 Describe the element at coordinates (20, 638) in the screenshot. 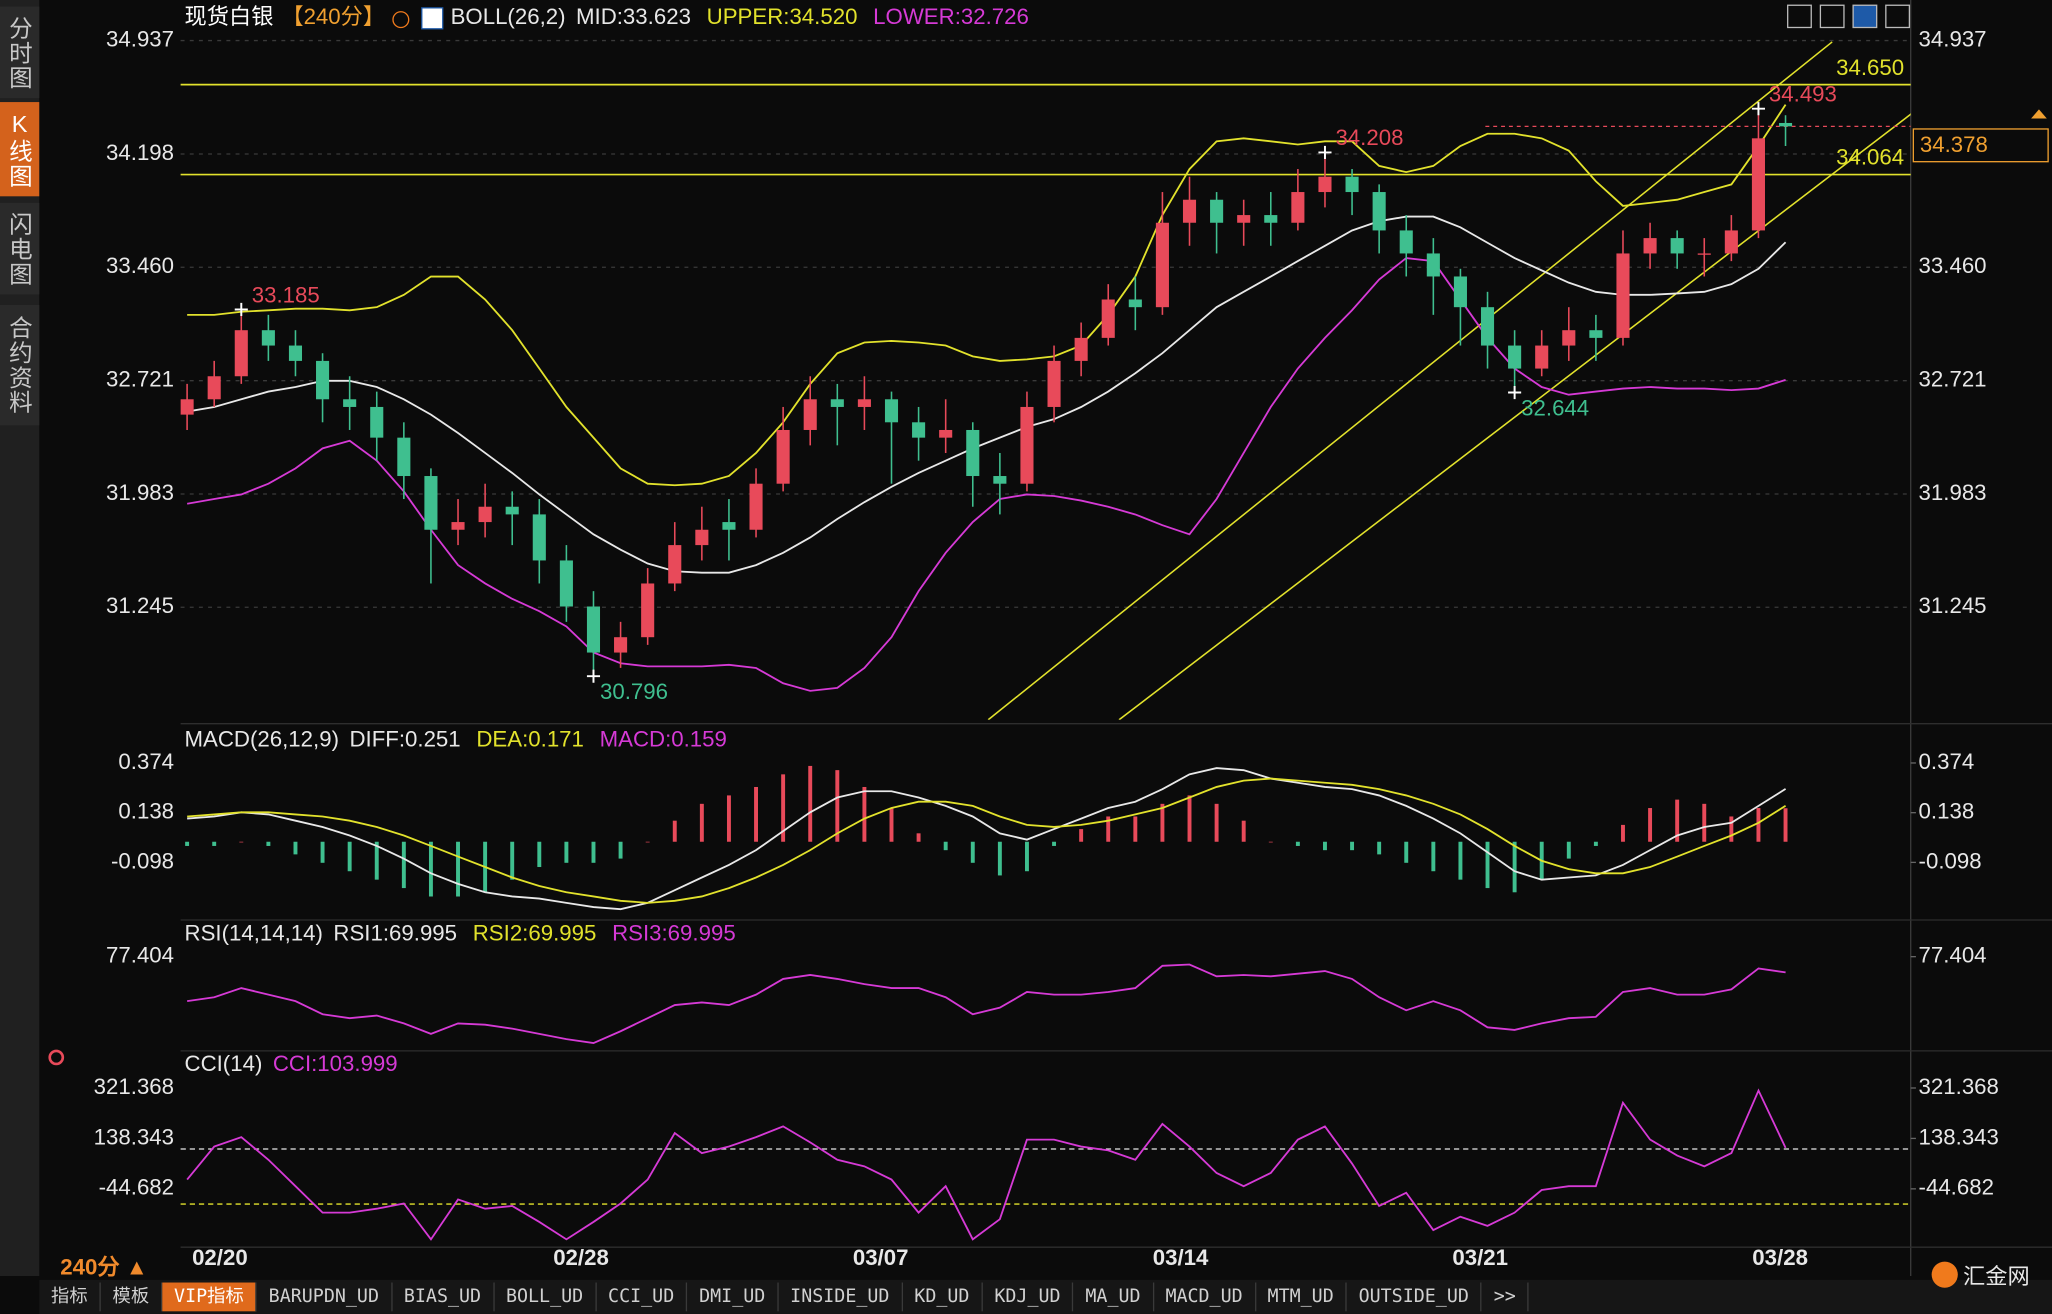

I see `sidebar: 分时图 K线图 闪电图 合约资料` at that location.